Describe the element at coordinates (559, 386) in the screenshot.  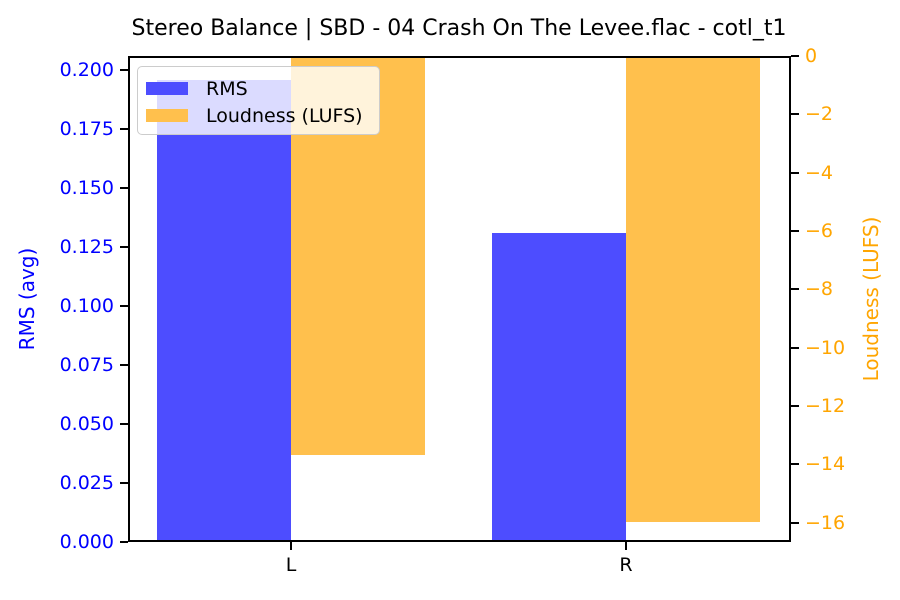
I see `bar-rms-r` at that location.